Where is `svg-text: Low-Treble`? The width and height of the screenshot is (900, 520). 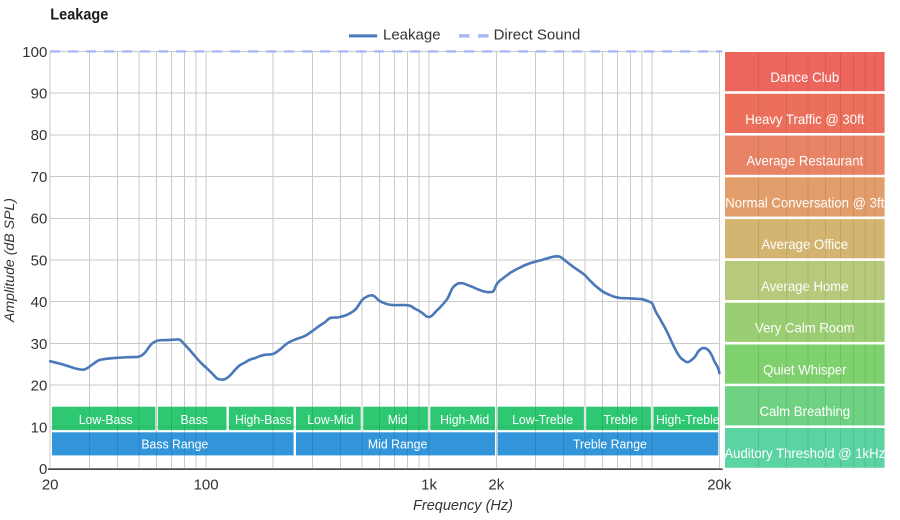 svg-text: Low-Treble is located at coordinates (542, 419).